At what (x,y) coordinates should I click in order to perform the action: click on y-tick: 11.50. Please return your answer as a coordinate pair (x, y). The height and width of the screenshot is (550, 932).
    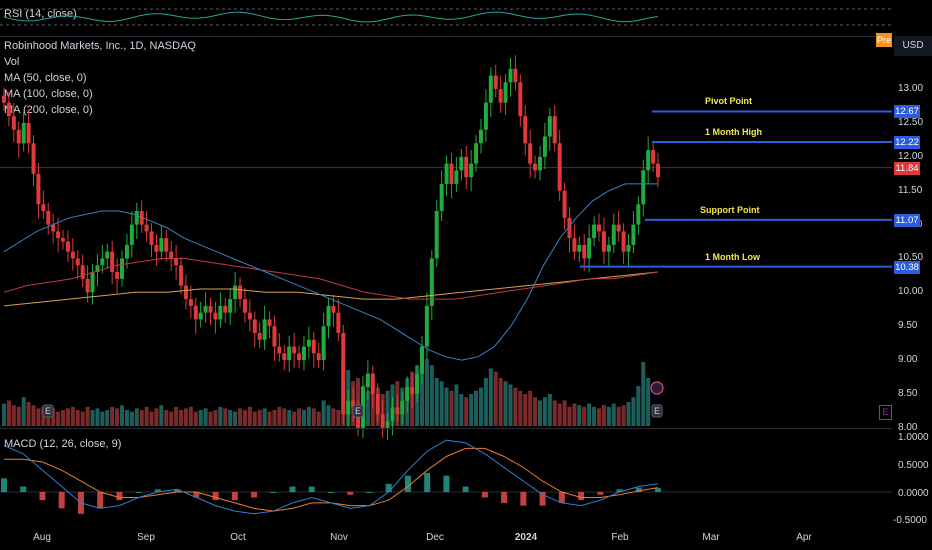
    Looking at the image, I should click on (910, 190).